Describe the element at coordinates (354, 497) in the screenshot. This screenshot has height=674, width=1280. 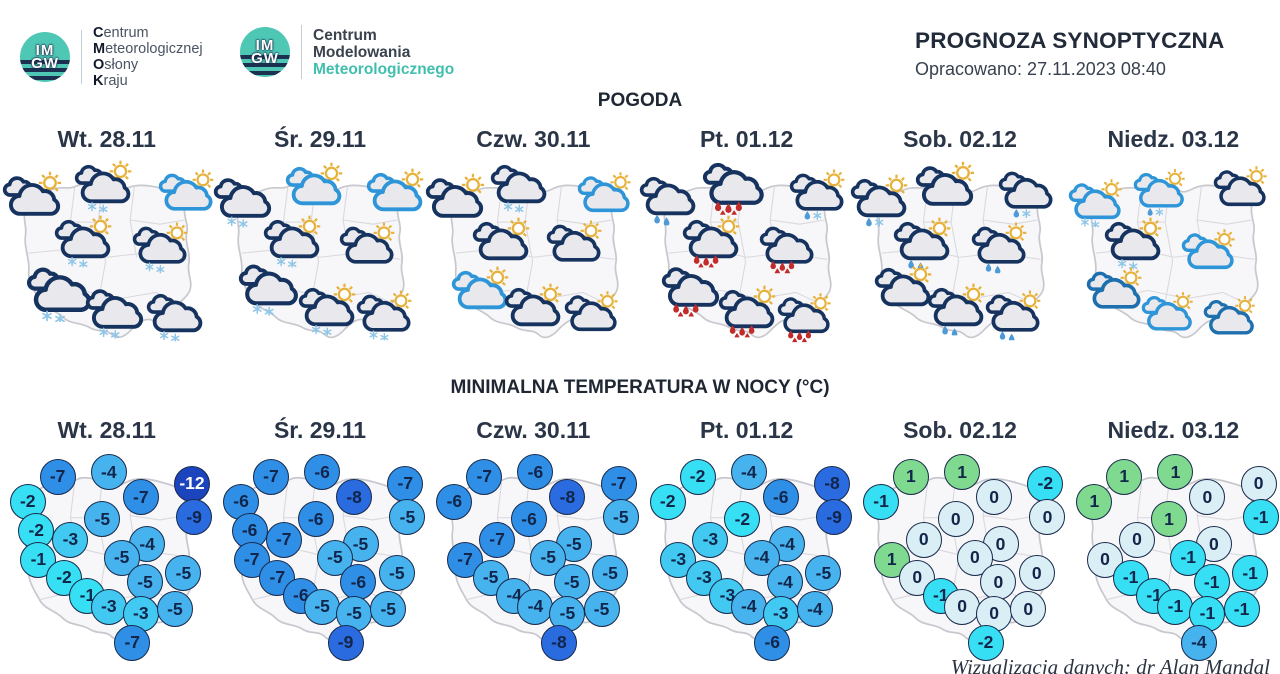
I see `temp-value-point: -8` at that location.